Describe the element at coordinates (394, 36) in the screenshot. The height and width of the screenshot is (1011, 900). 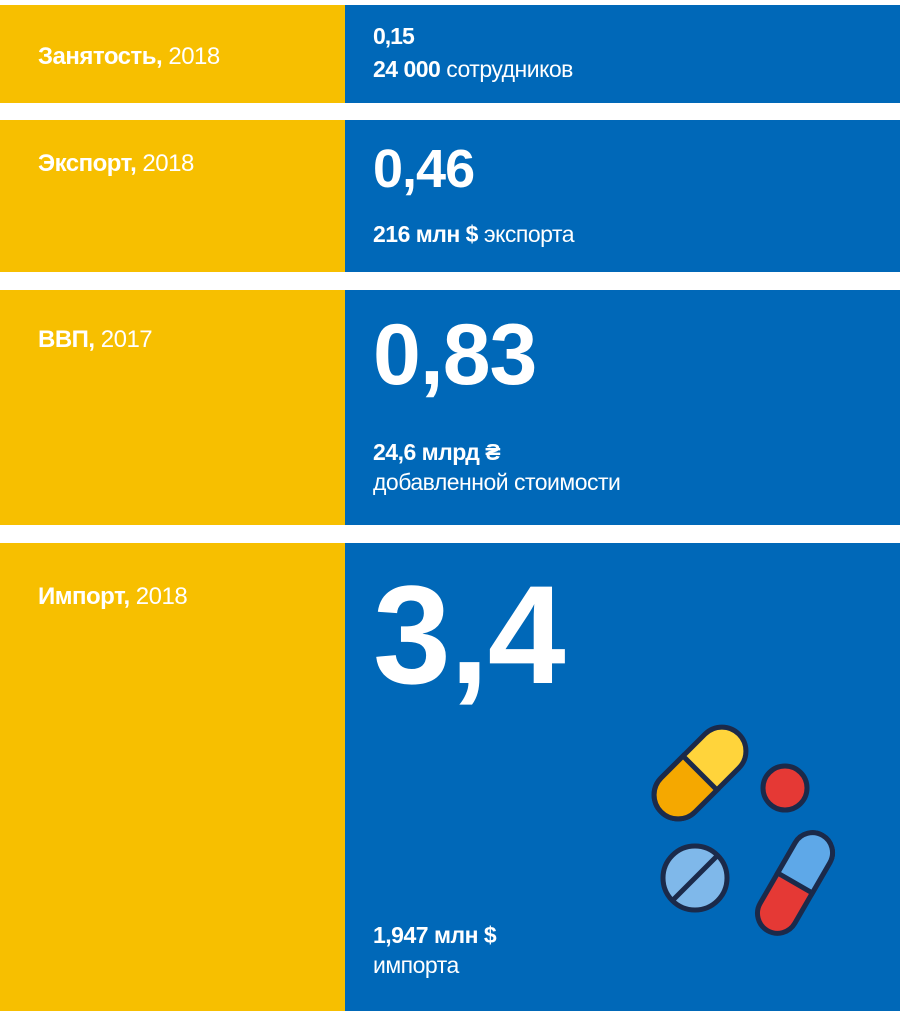
I see `value: 0,15` at that location.